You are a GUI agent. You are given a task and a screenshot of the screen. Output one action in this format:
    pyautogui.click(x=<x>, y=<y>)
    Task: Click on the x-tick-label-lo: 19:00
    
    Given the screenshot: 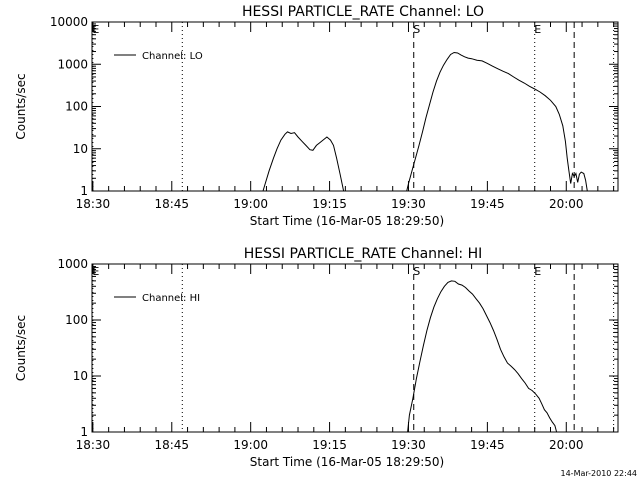 What is the action you would take?
    pyautogui.click(x=250, y=204)
    